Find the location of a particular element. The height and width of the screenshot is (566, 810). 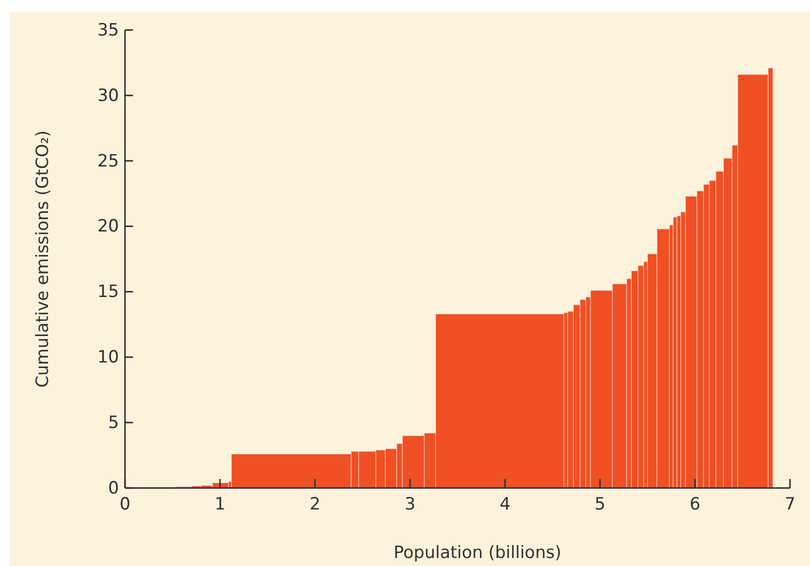

y-tick-label: 20 is located at coordinates (108, 226).